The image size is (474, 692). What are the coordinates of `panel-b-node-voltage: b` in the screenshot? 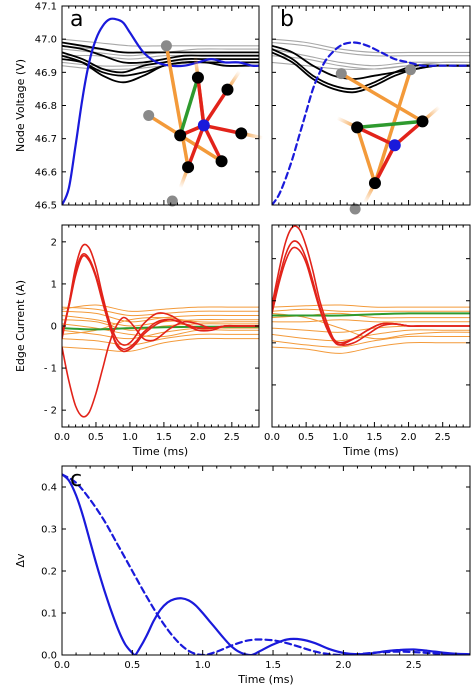 It's located at (371, 110).